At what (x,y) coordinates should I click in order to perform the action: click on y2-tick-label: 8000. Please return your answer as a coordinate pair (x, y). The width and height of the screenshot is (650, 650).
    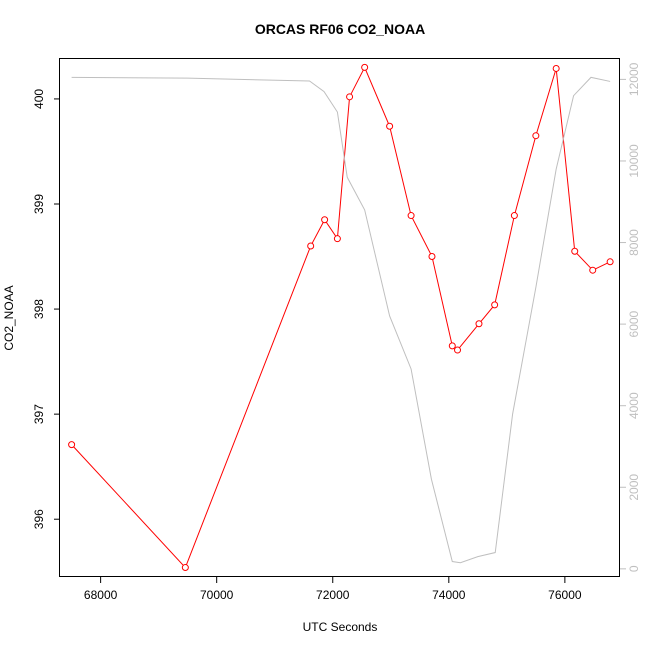
    Looking at the image, I should click on (634, 242).